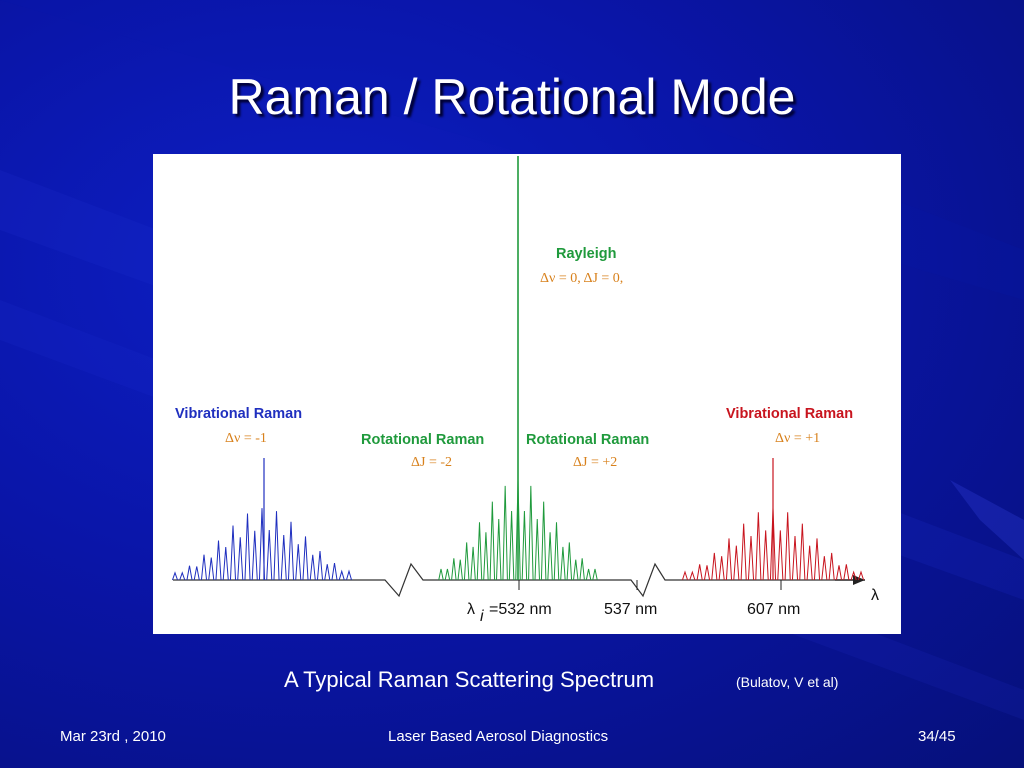 The width and height of the screenshot is (1024, 768). I want to click on figure-caption: A Typical Raman Scattering Spectrum, so click(469, 679).